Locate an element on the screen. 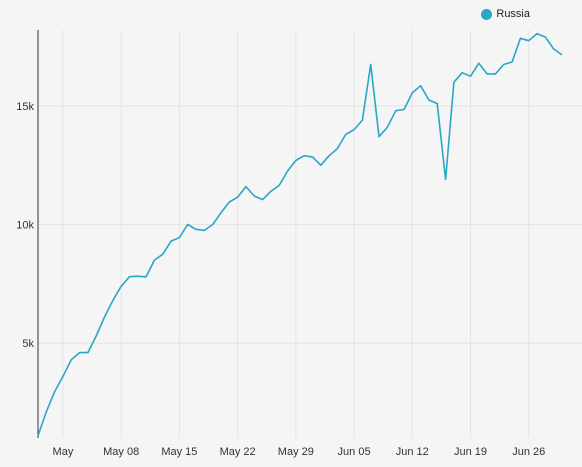  x-tick-label: May 22 is located at coordinates (238, 452).